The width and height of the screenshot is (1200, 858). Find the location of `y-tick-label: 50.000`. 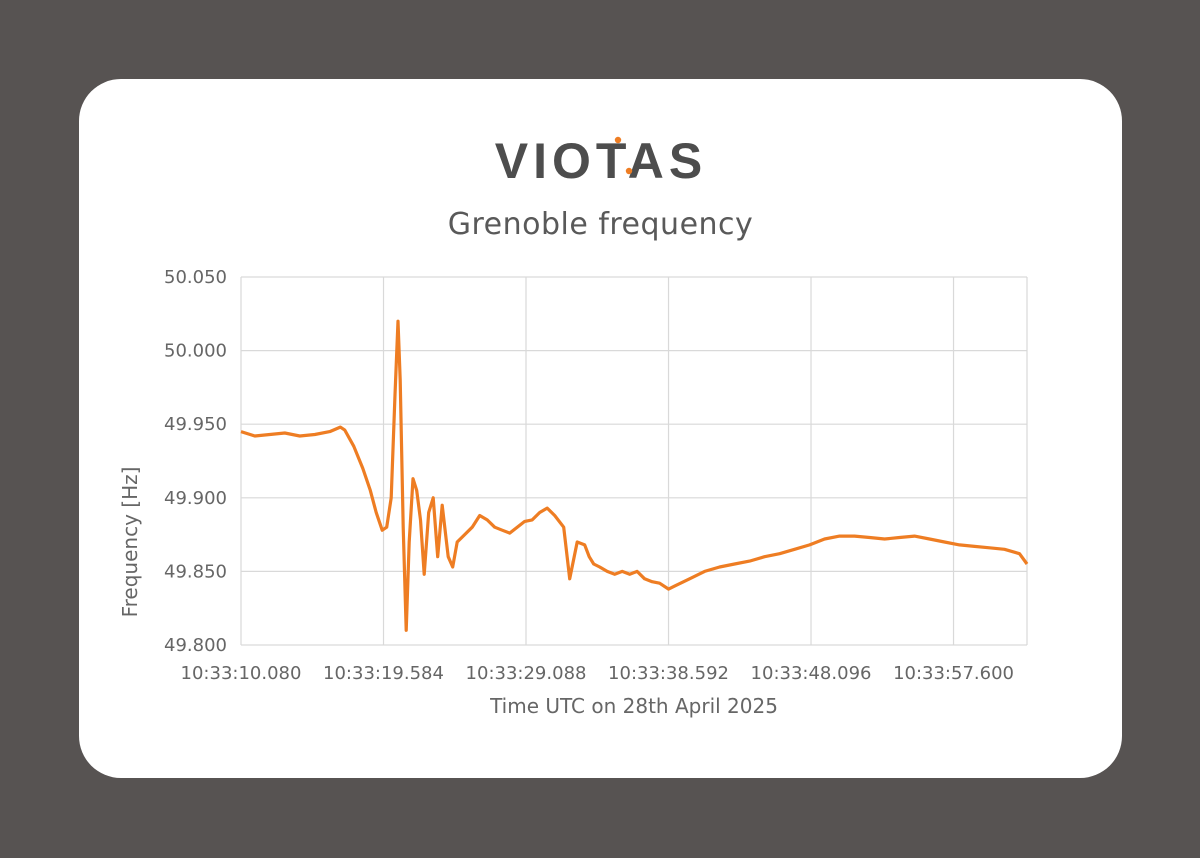

y-tick-label: 50.000 is located at coordinates (195, 351).